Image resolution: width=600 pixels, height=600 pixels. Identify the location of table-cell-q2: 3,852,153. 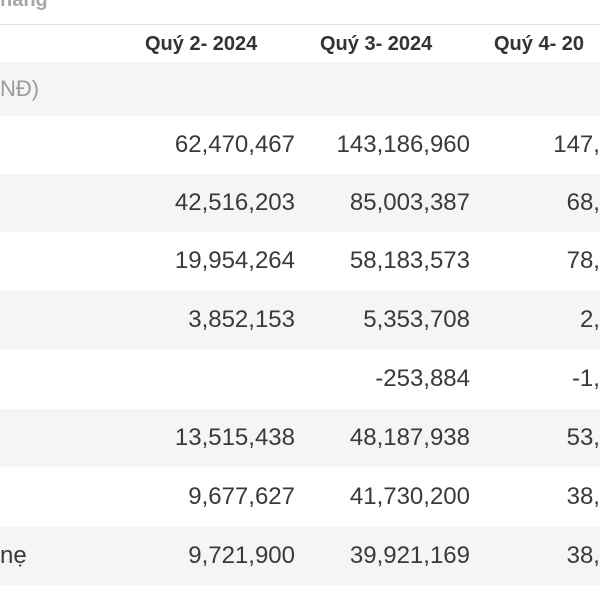
(241, 319).